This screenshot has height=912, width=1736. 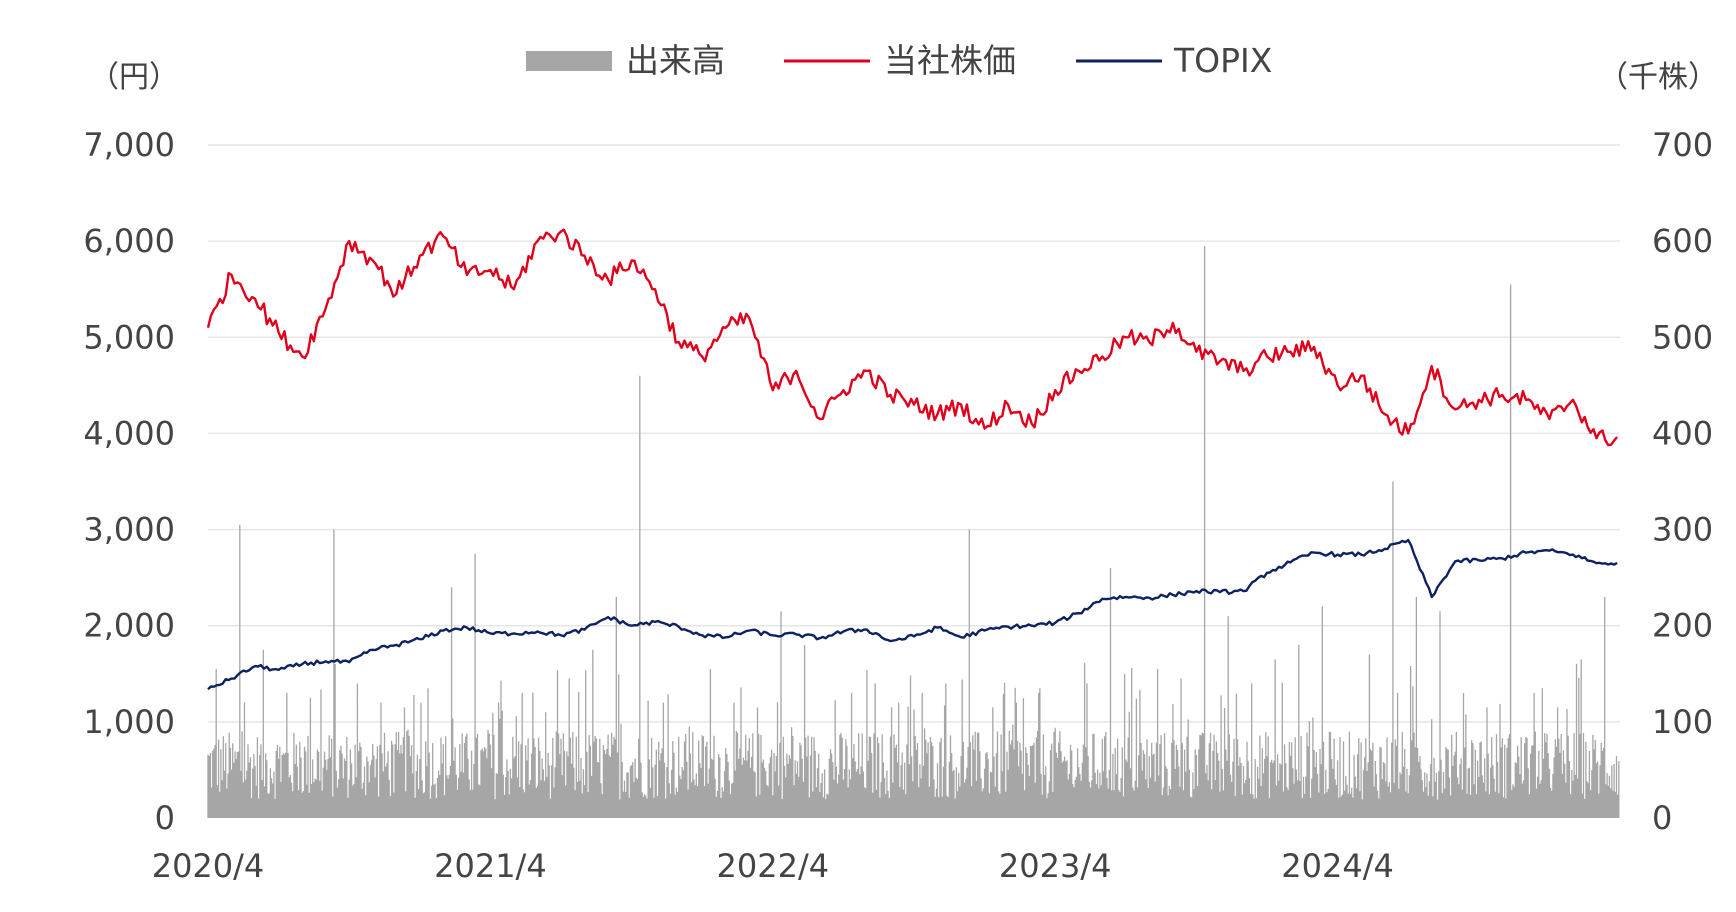 I want to click on left-axis-tick-label: 7,000, so click(x=129, y=145).